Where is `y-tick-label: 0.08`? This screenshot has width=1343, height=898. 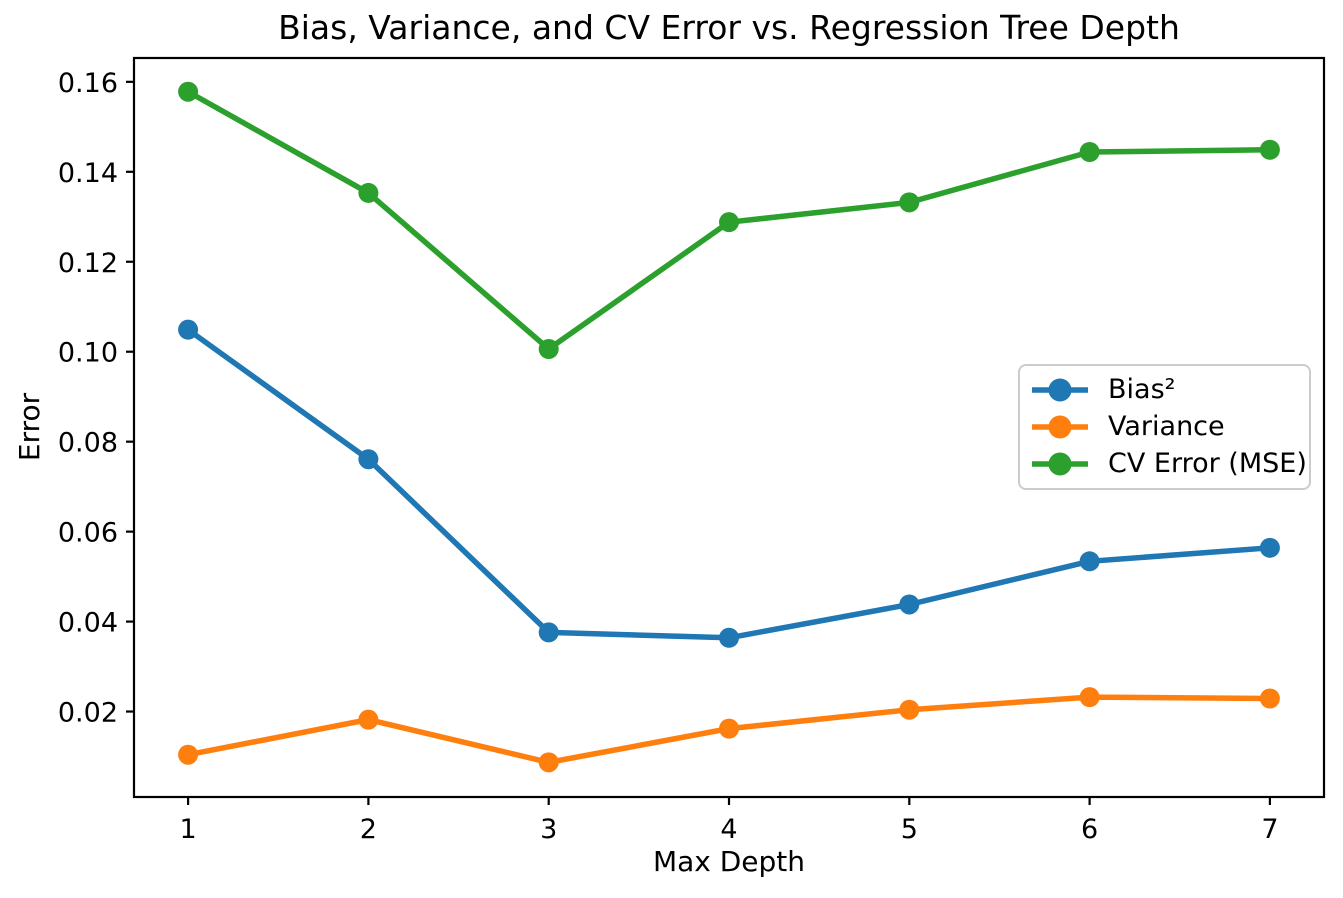
y-tick-label: 0.08 is located at coordinates (88, 443).